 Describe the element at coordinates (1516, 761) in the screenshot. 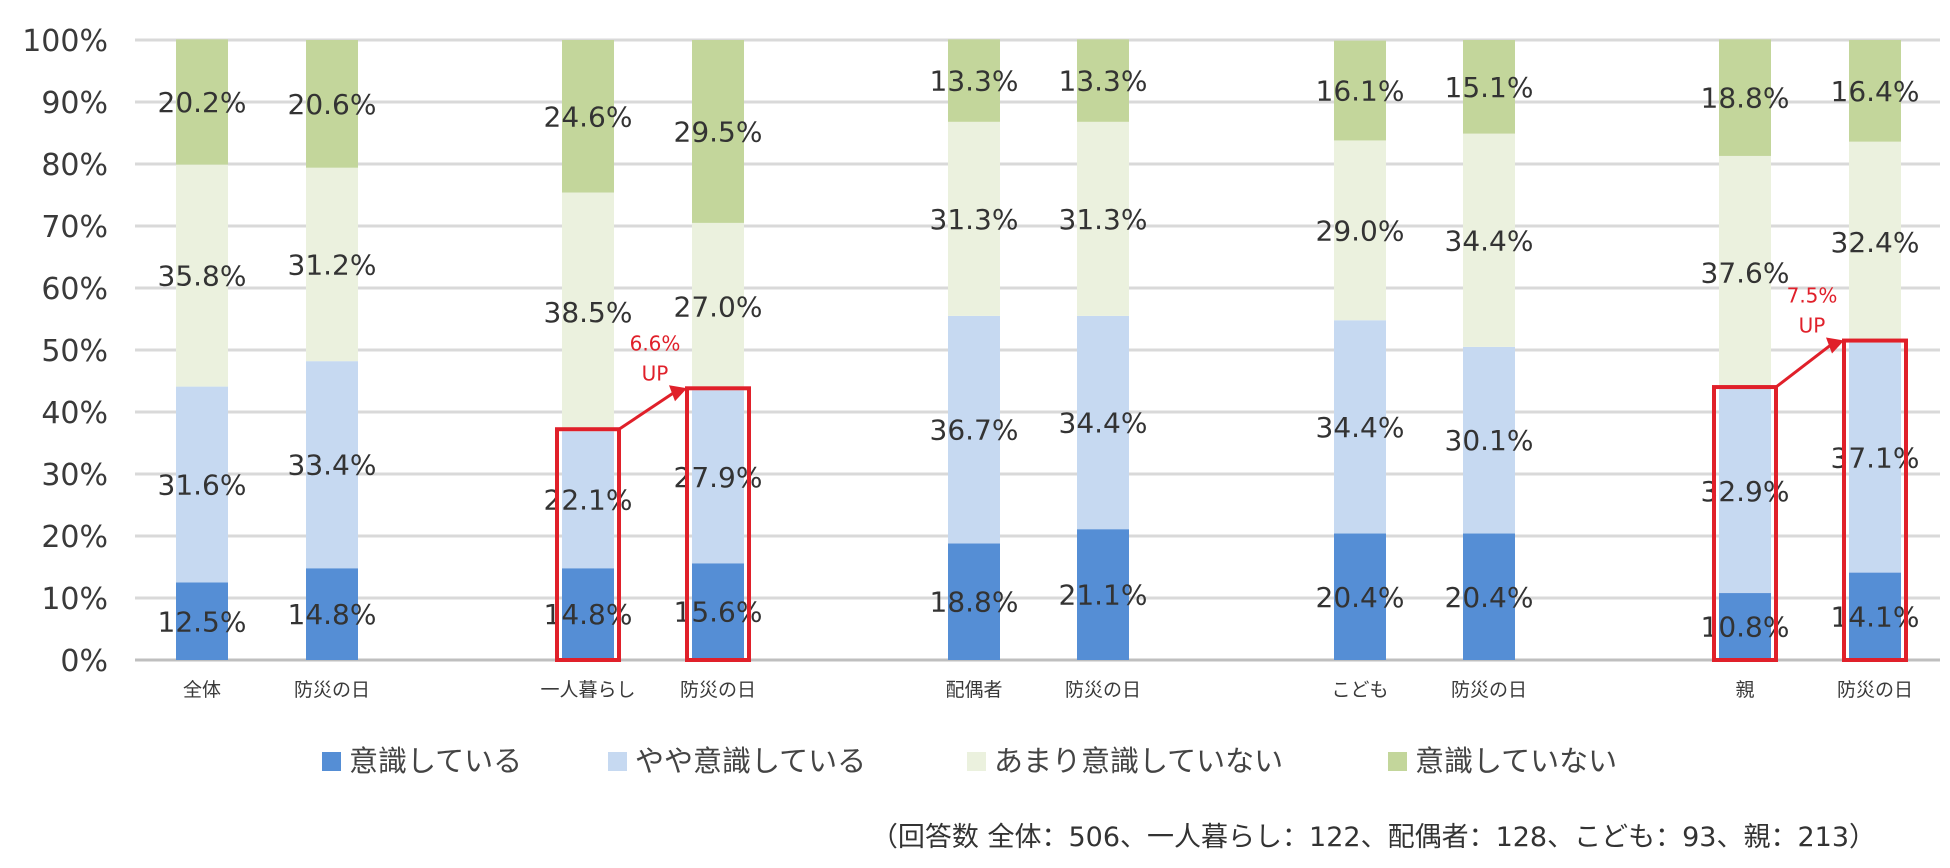

I see `legend-label: 意識していない` at that location.